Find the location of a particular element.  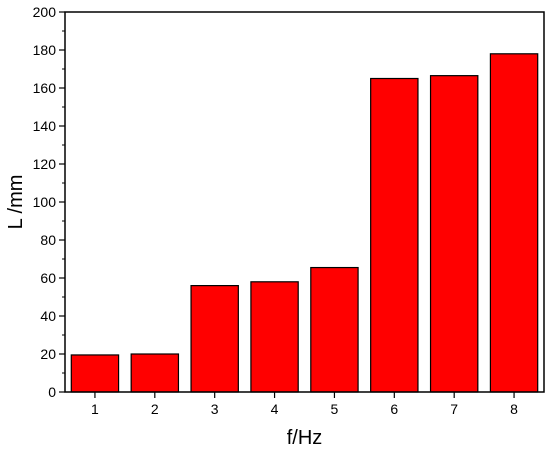

y-tick-label: 60 is located at coordinates (48, 278).